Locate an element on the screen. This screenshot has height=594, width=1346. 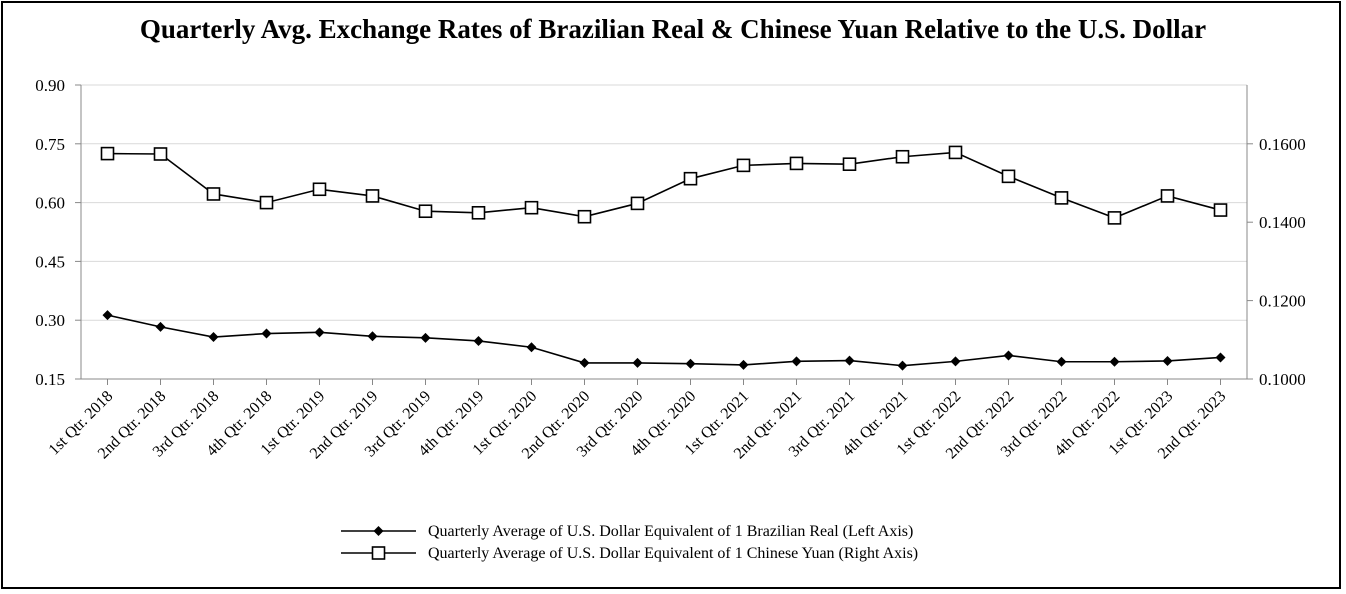
left-tick-label: 0.75 is located at coordinates (50, 144).